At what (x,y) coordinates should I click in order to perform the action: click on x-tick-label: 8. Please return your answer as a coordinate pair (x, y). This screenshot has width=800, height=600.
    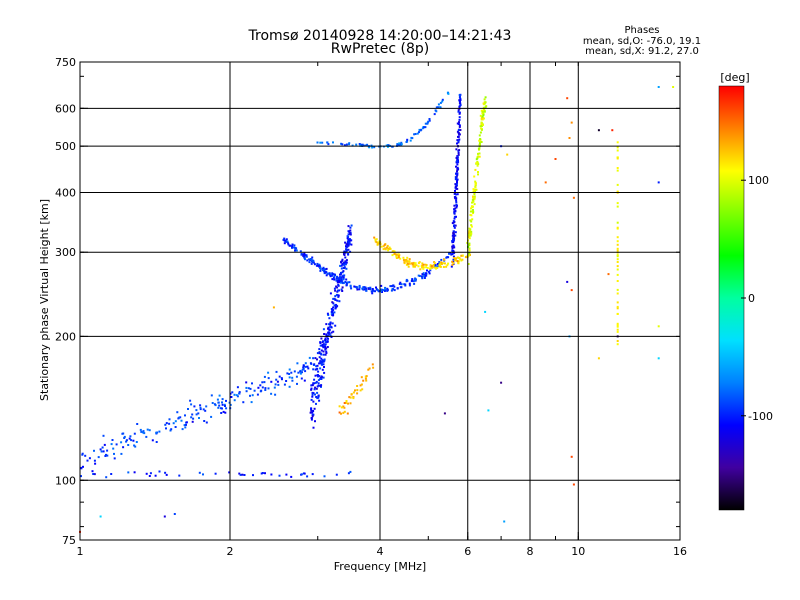
    Looking at the image, I should click on (530, 551).